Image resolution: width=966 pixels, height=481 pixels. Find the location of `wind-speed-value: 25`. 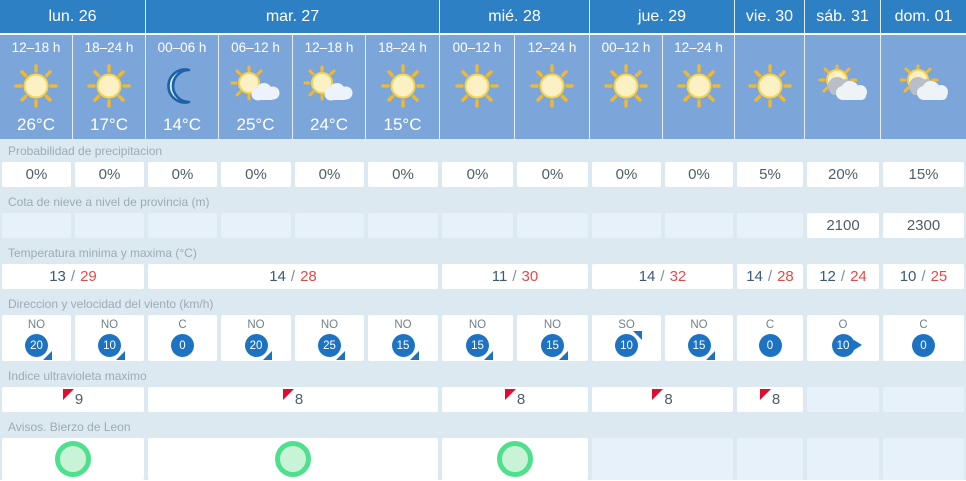

wind-speed-value: 25 is located at coordinates (329, 345).